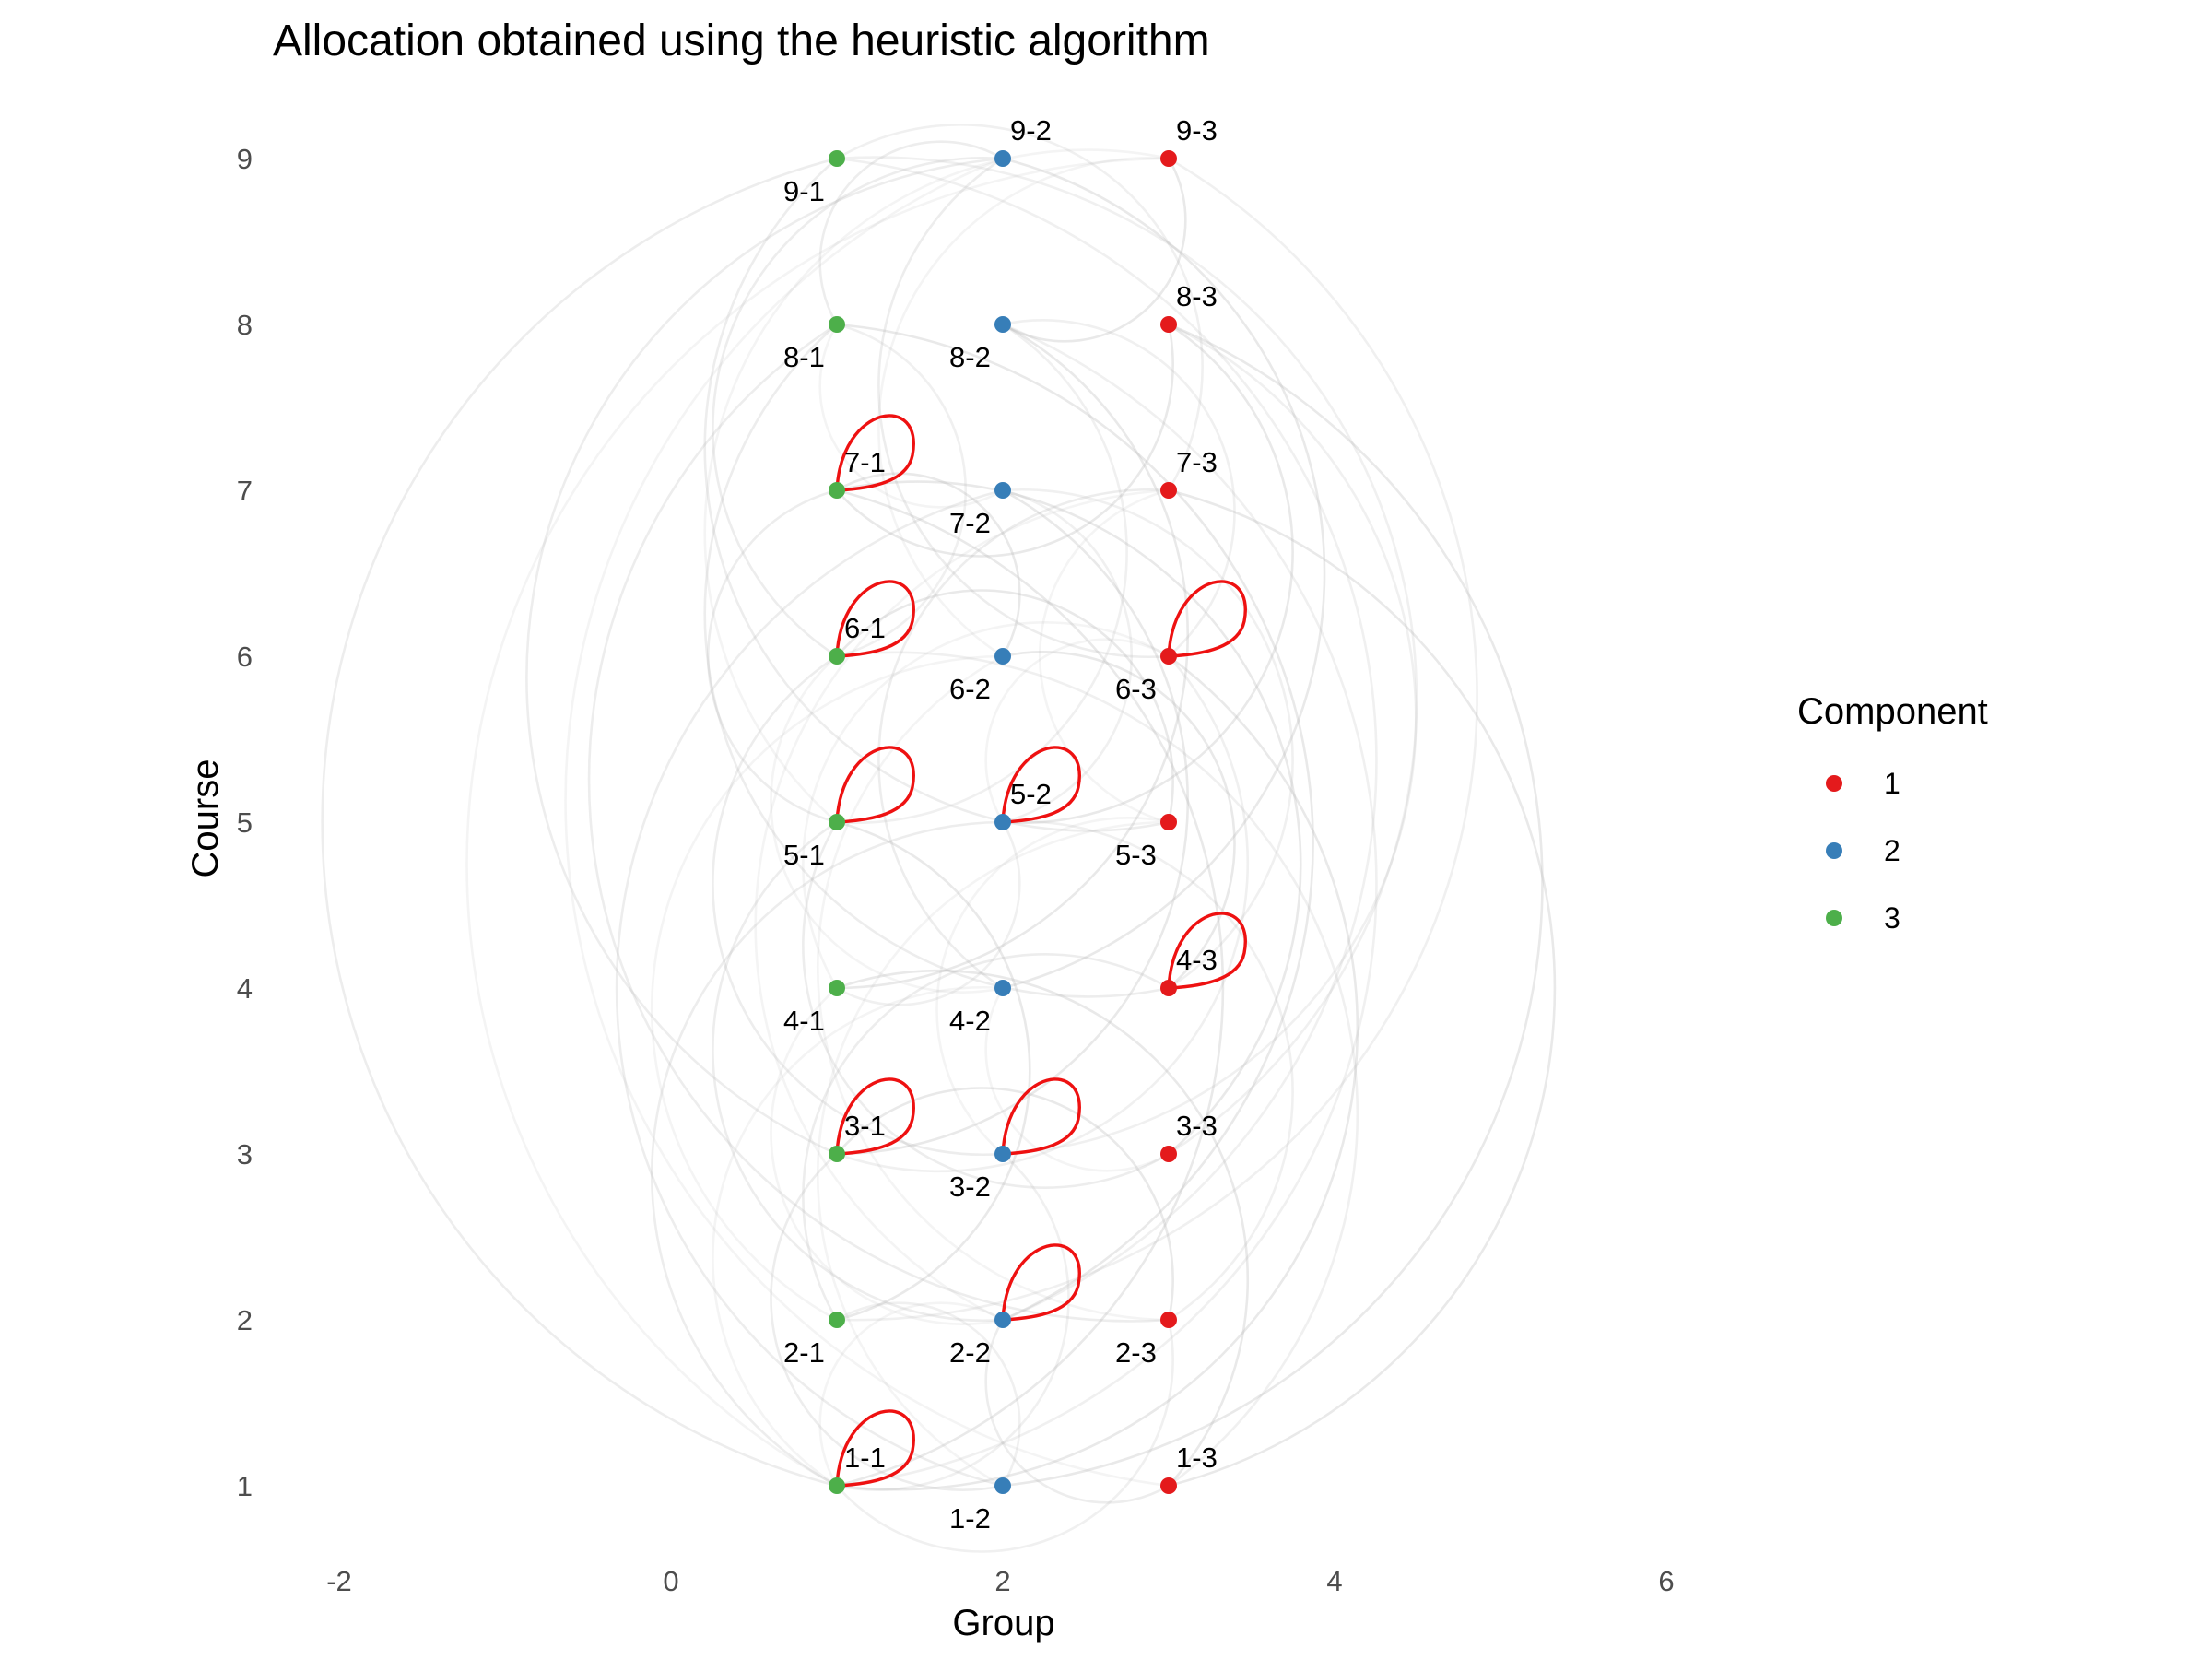 The width and height of the screenshot is (2212, 1659). What do you see at coordinates (970, 523) in the screenshot?
I see `point-label-7-2: 7-2` at bounding box center [970, 523].